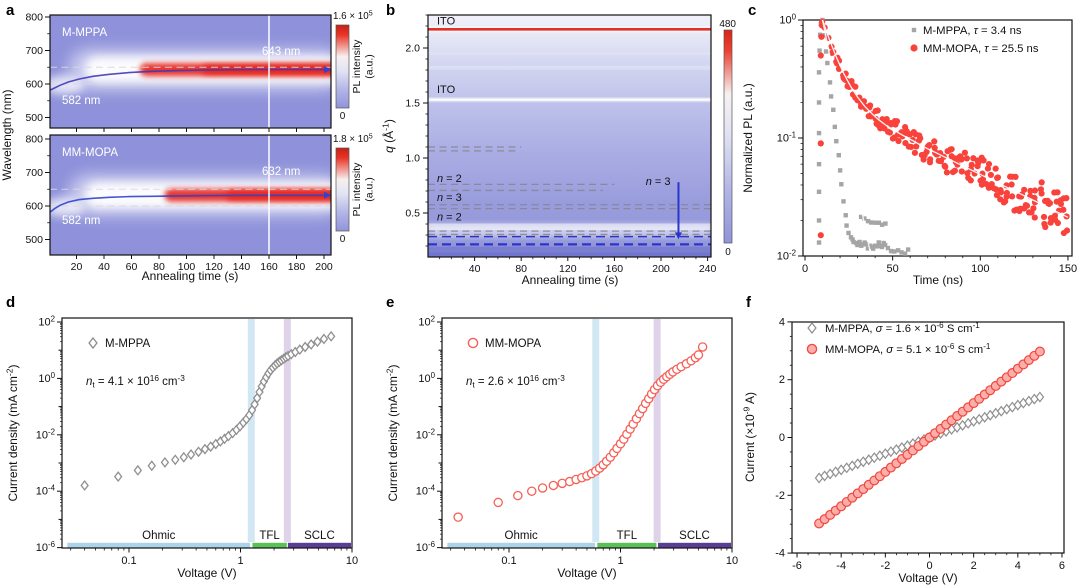 This screenshot has width=1080, height=588. What do you see at coordinates (388, 136) in the screenshot?
I see `svg-text: q (Å-1)` at bounding box center [388, 136].